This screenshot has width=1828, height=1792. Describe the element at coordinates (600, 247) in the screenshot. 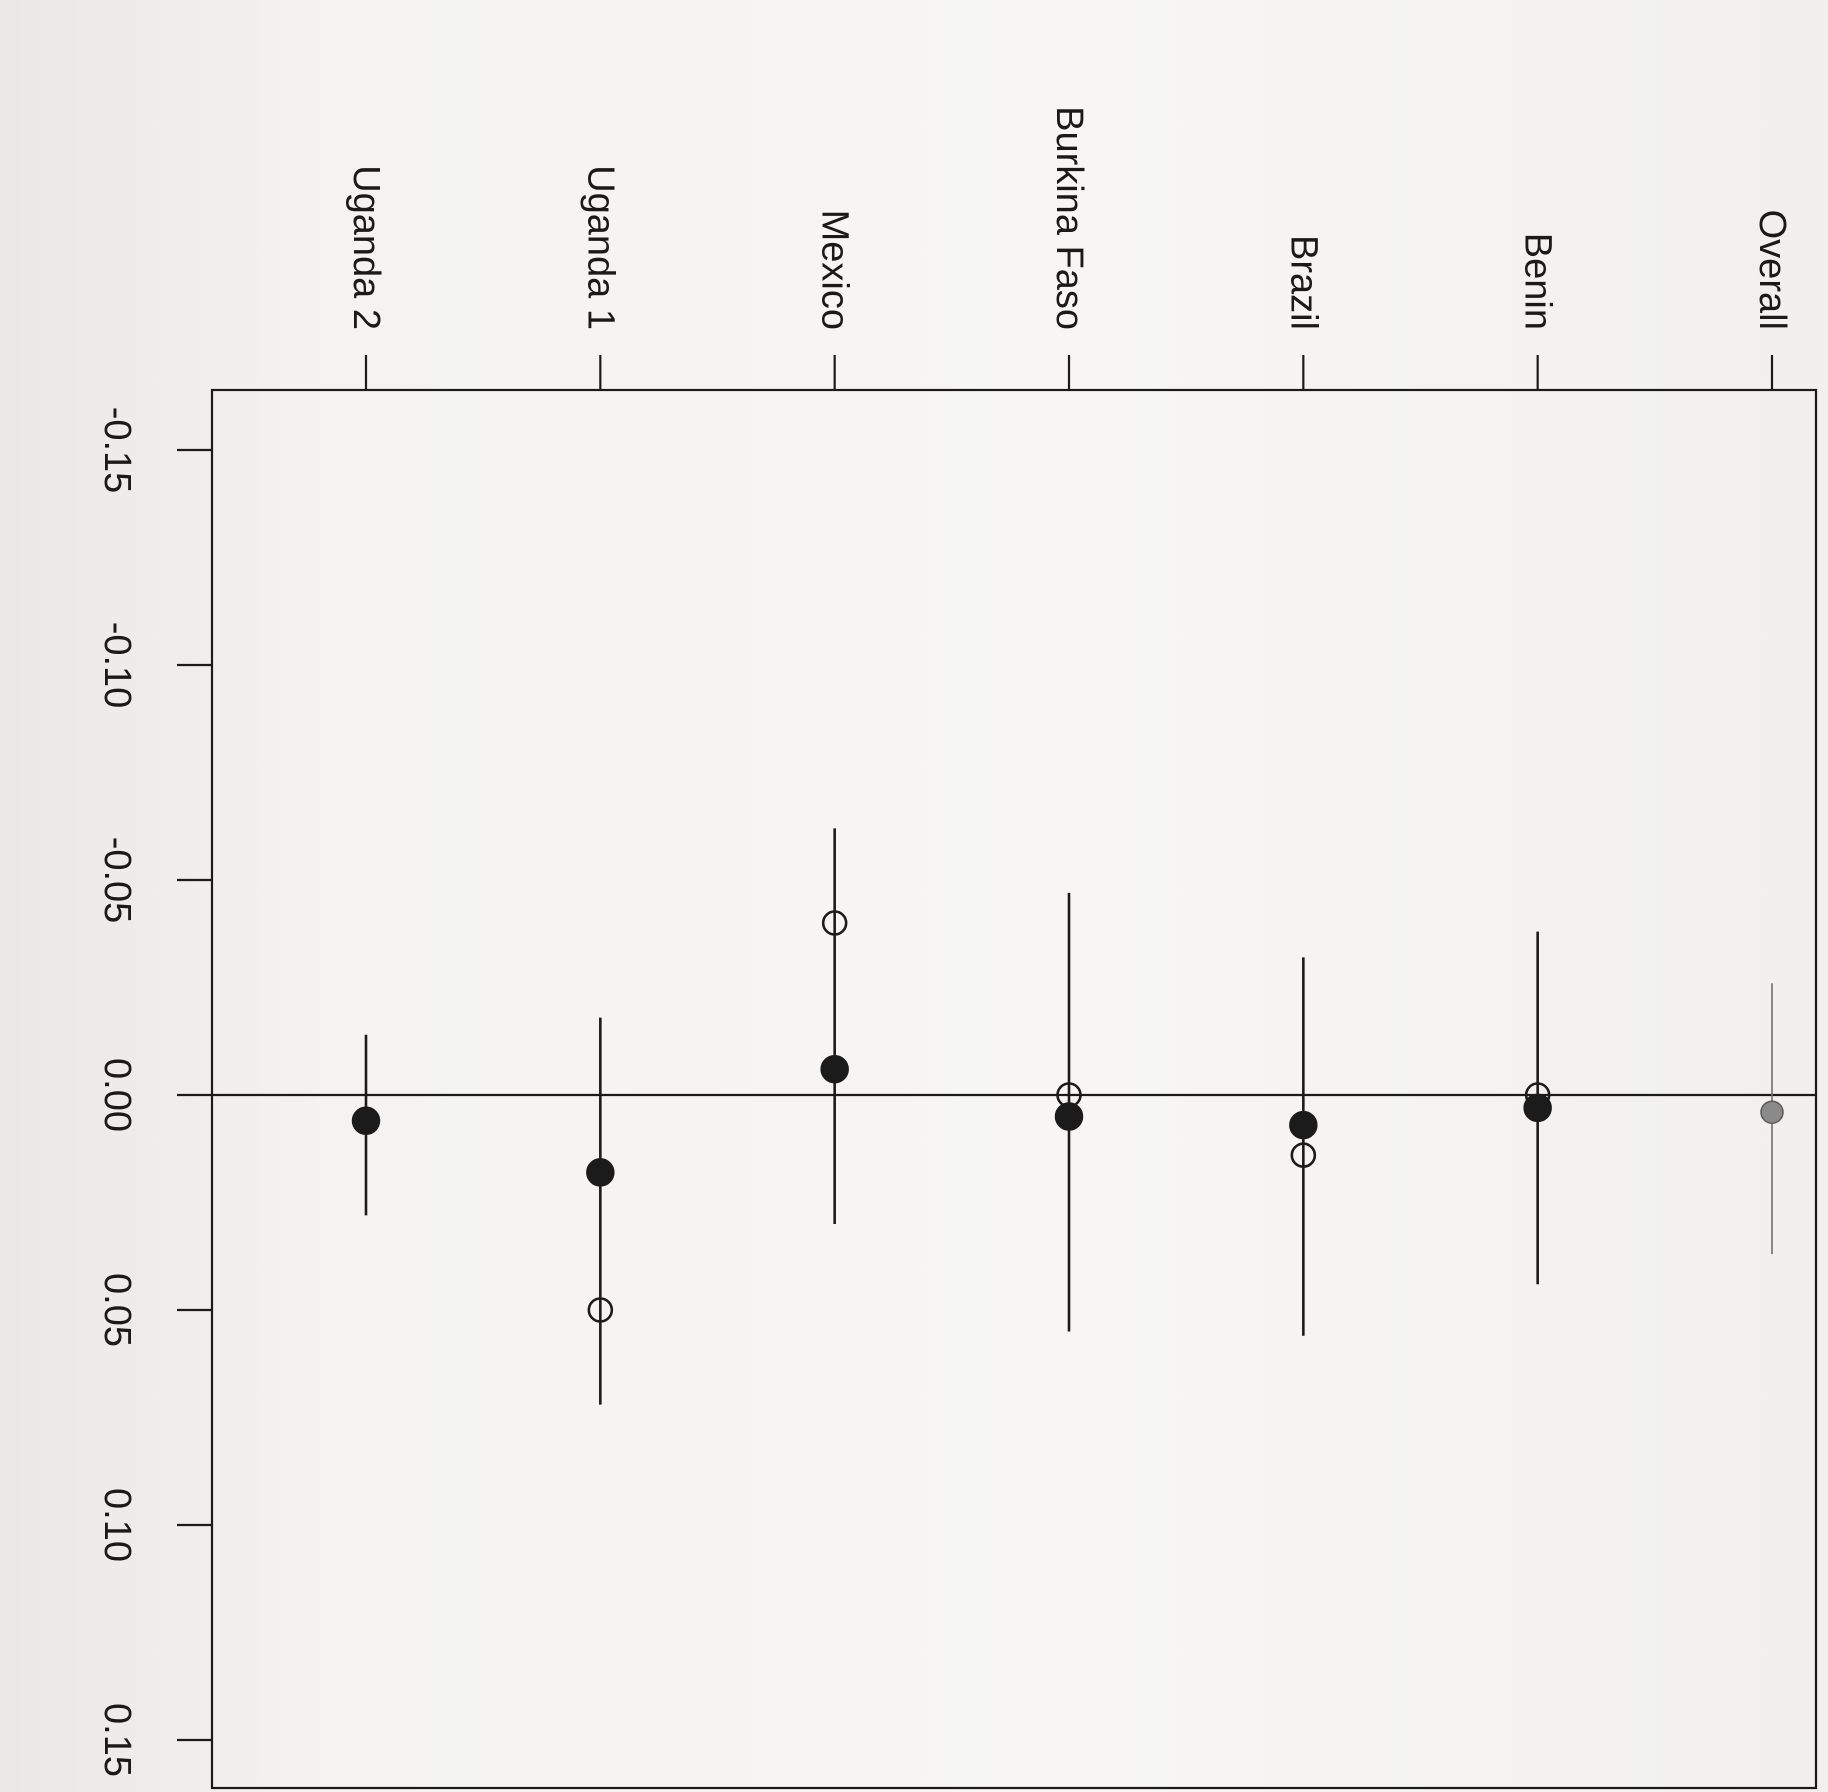

I see `category-label: Uganda 1` at that location.